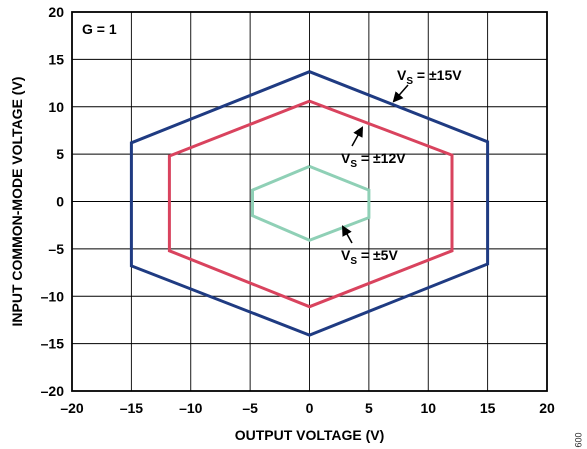 The width and height of the screenshot is (587, 449). I want to click on y-tick-label: –15, so click(53, 344).